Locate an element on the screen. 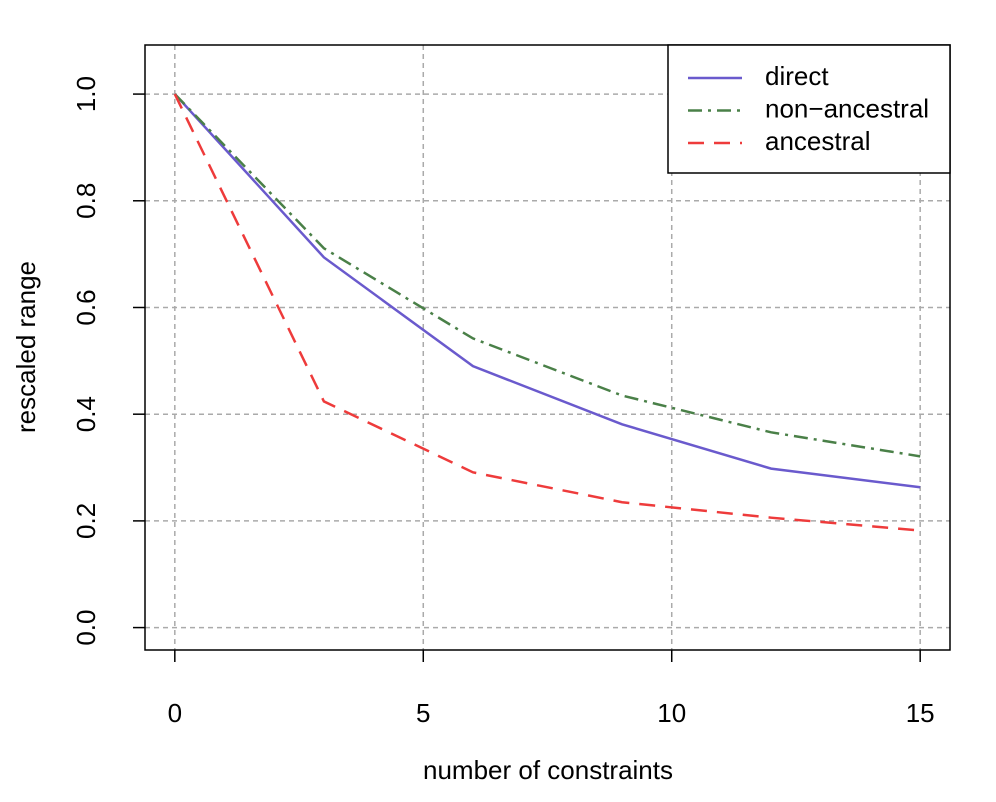  y-tick-label: 0.6 is located at coordinates (86, 307).